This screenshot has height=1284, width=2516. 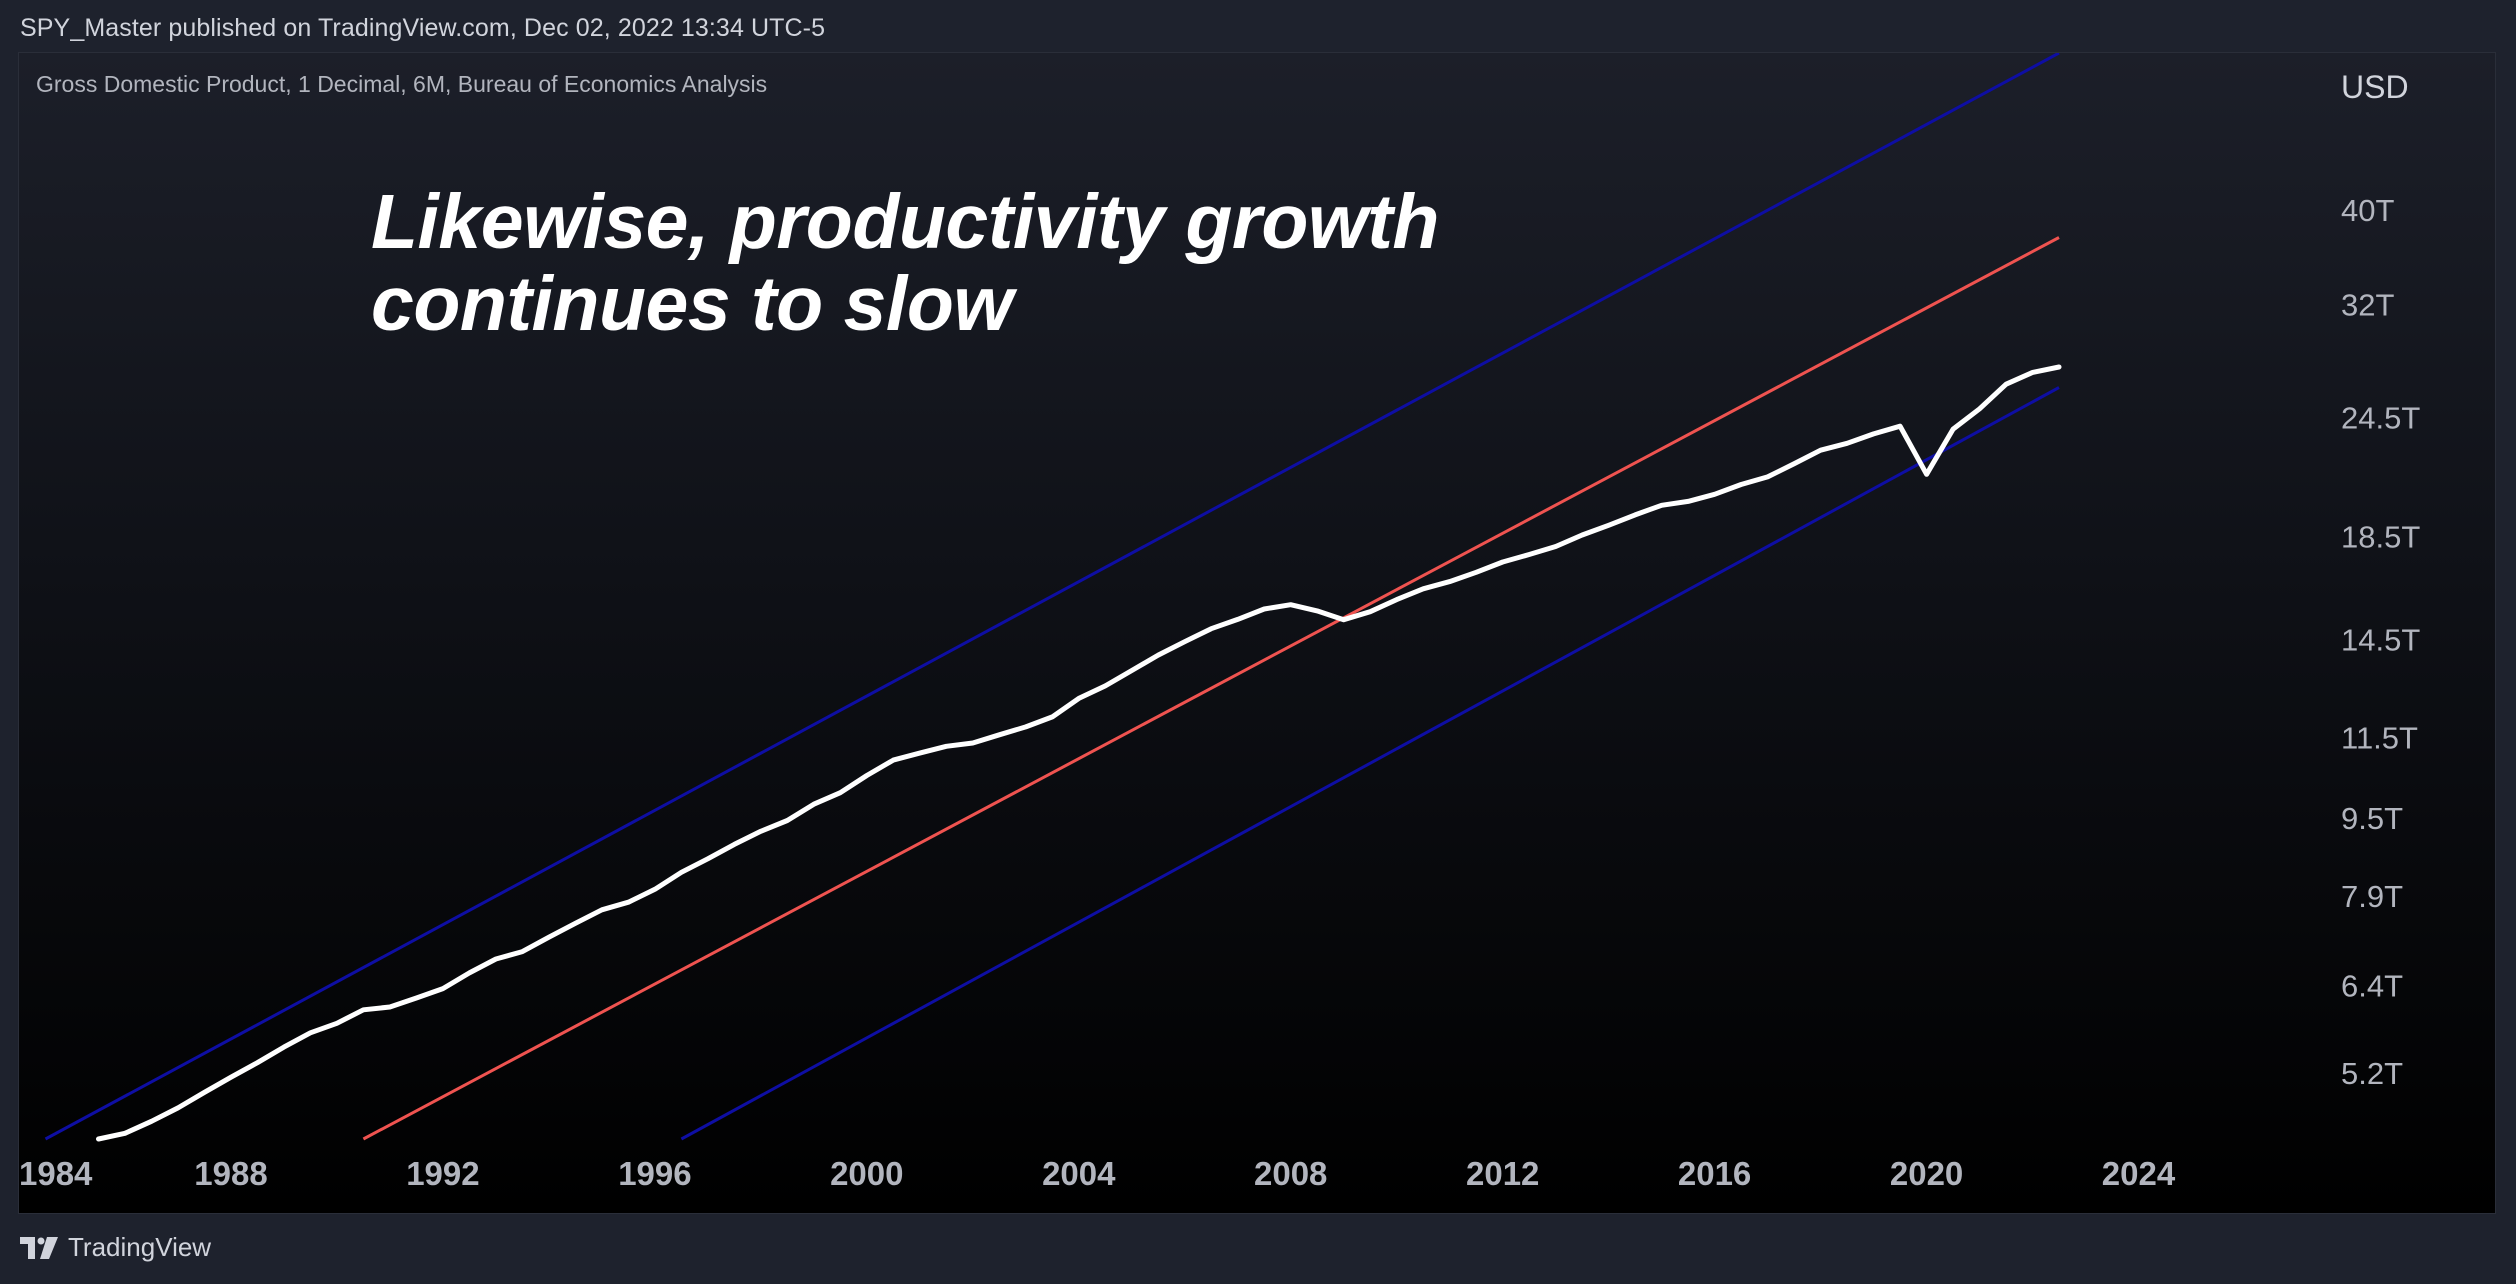 I want to click on y-tick-label: 7.9T, so click(x=2372, y=896).